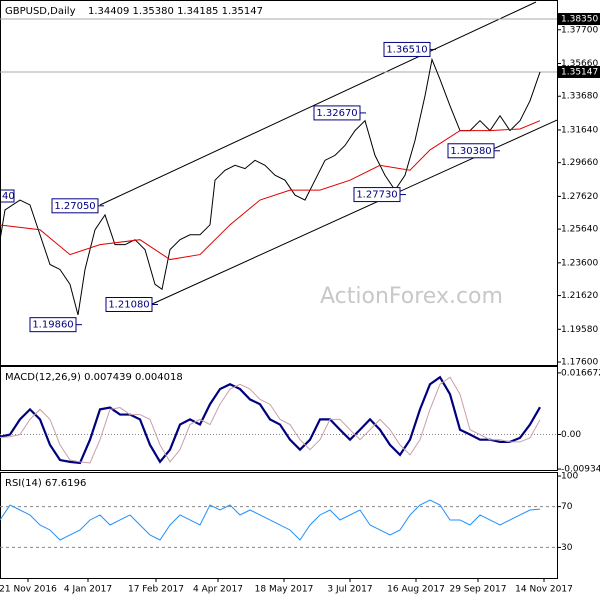 This screenshot has height=600, width=600. Describe the element at coordinates (579, 363) in the screenshot. I see `y-tick-label: 1.17600` at that location.